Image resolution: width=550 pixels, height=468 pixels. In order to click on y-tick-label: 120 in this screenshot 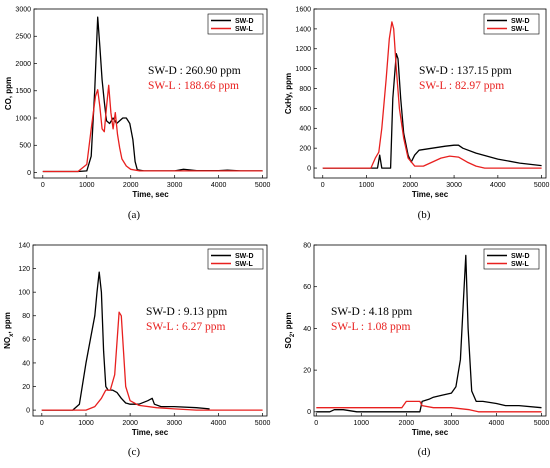, I will do `click(24, 269)`.